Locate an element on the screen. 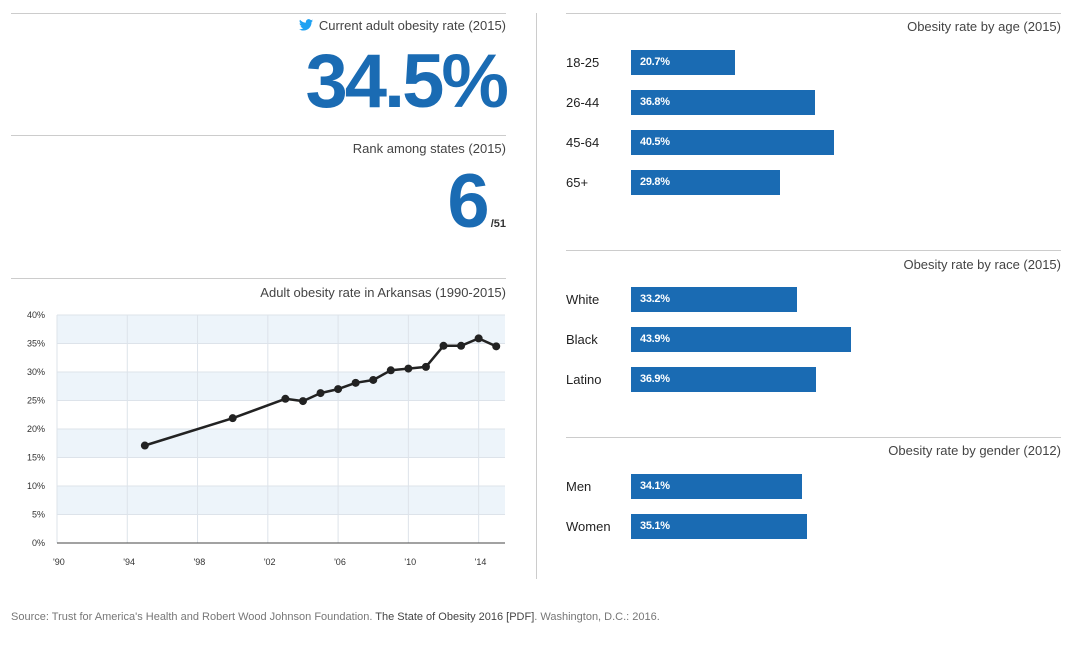 The height and width of the screenshot is (651, 1085). race-bar-value: 43.9% is located at coordinates (655, 339).